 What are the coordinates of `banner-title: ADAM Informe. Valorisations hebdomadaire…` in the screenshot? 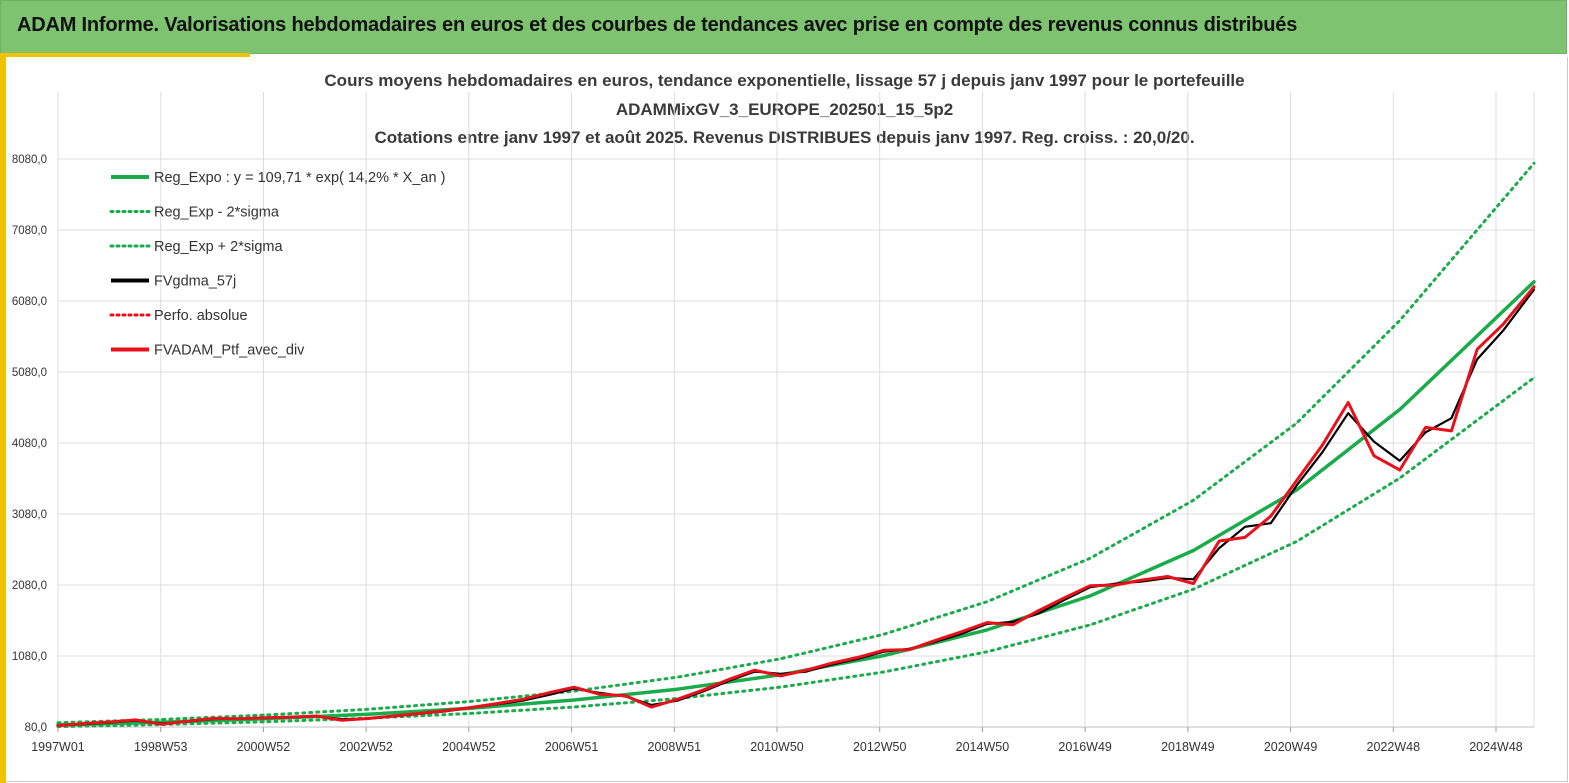 It's located at (657, 25).